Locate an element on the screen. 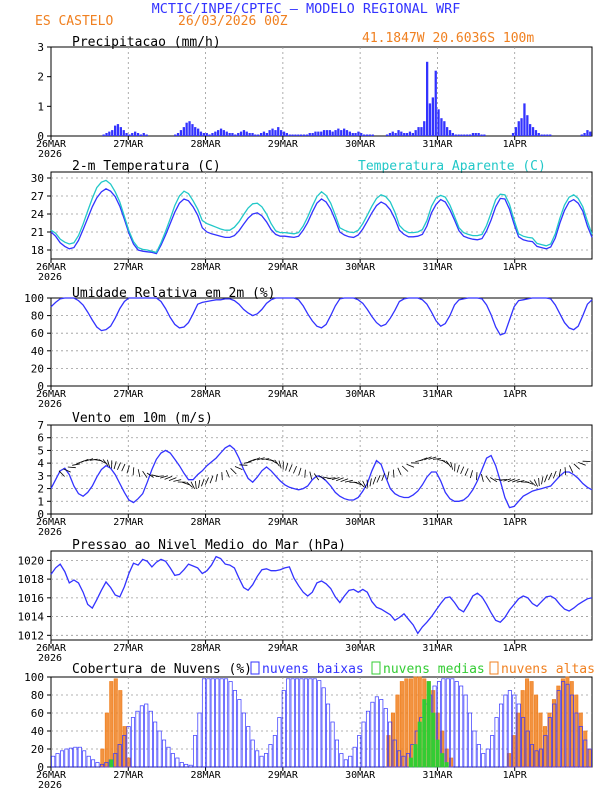 Image resolution: width=612 pixels, height=792 pixels. clouds-ytick-label: 20 is located at coordinates (37, 749).